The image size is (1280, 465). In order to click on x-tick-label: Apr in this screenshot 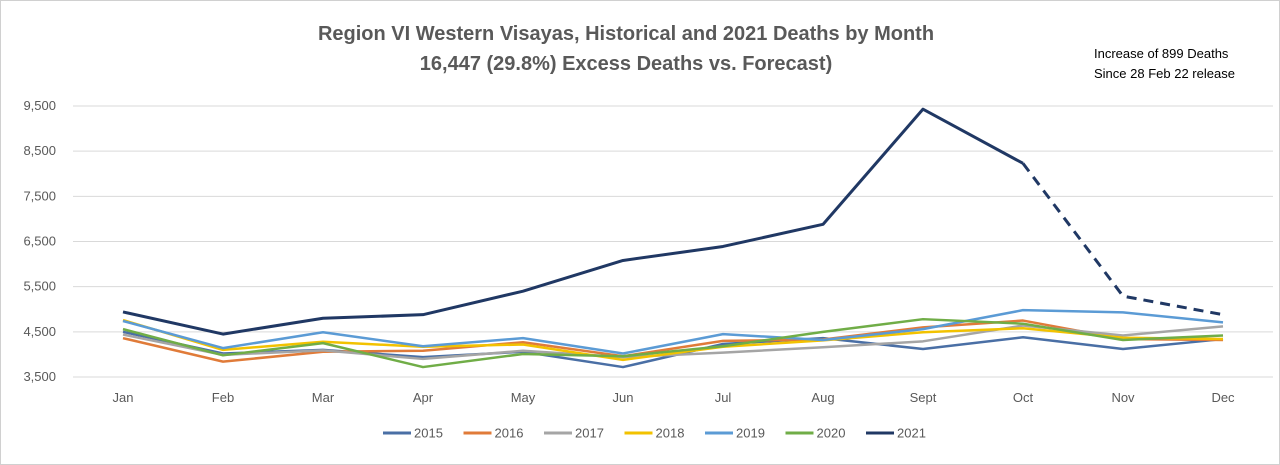, I will do `click(423, 397)`.